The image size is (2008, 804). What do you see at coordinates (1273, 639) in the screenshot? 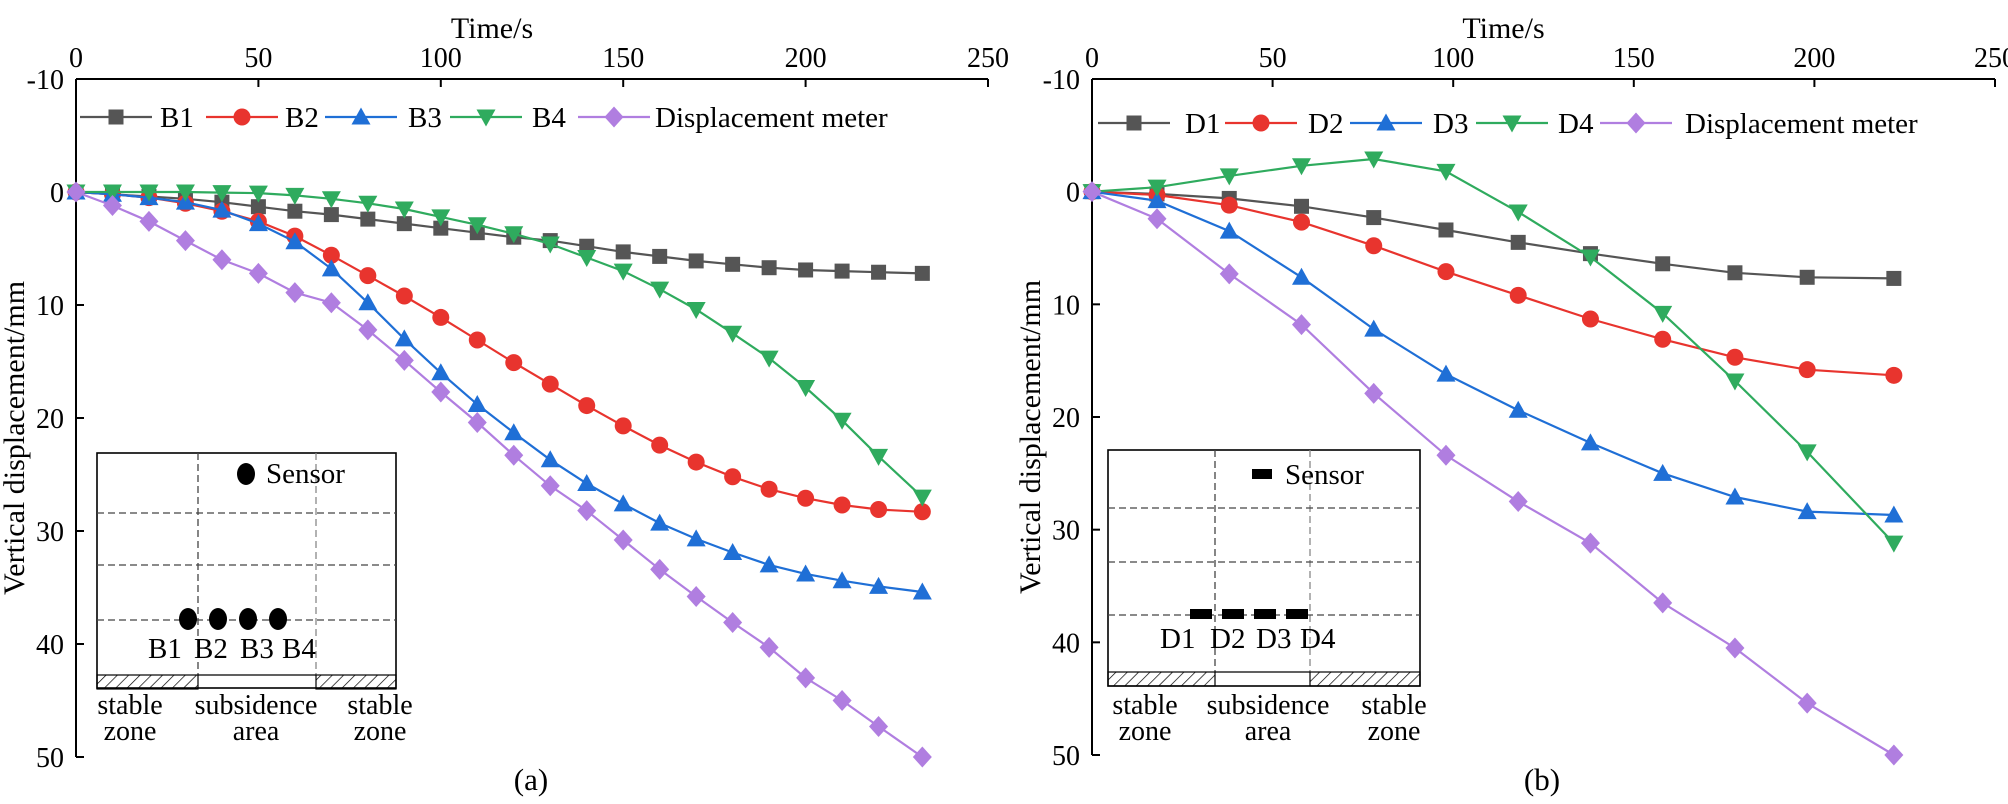
I see `panel-b-inset-d3-label: D3` at bounding box center [1273, 639].